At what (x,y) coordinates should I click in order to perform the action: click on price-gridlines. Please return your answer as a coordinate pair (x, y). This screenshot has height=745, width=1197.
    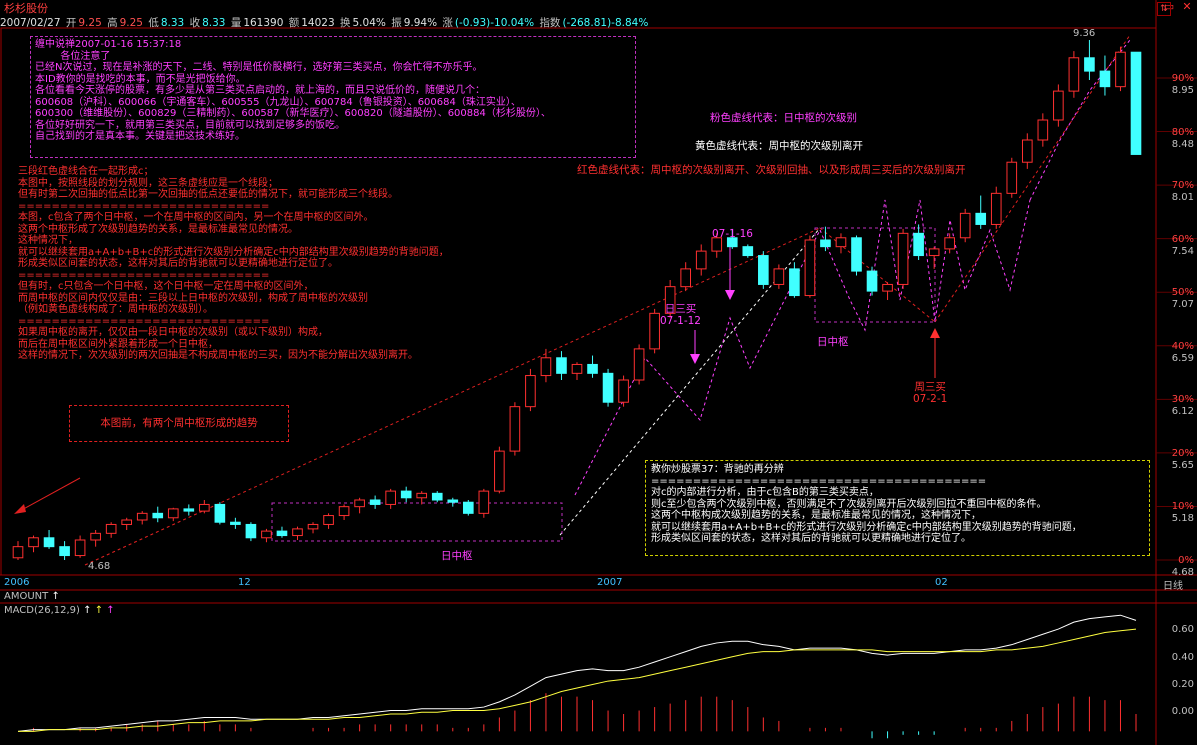
    Looking at the image, I should click on (1176, 319).